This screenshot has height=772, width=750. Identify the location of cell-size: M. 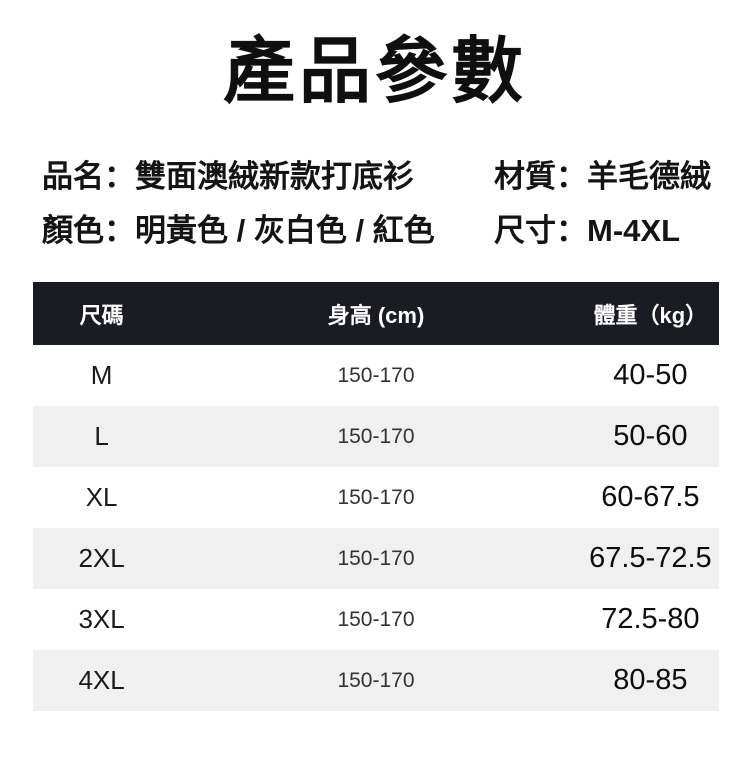
(101, 375).